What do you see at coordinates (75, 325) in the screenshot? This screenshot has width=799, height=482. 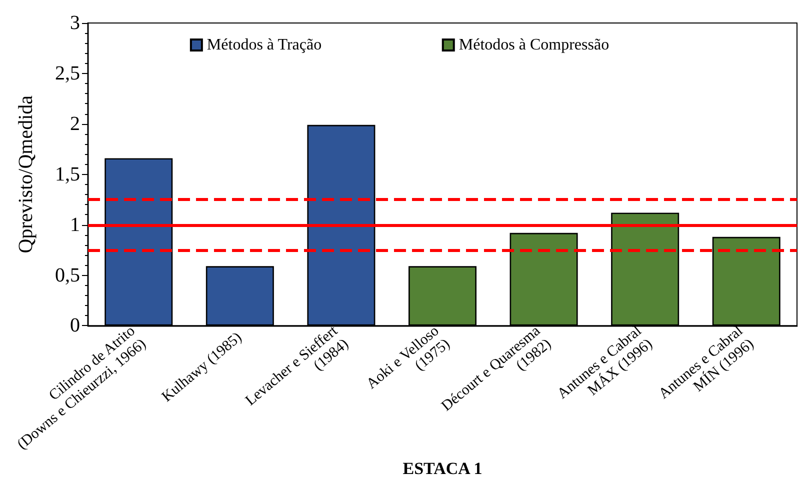 I see `y-tick-label: 0` at bounding box center [75, 325].